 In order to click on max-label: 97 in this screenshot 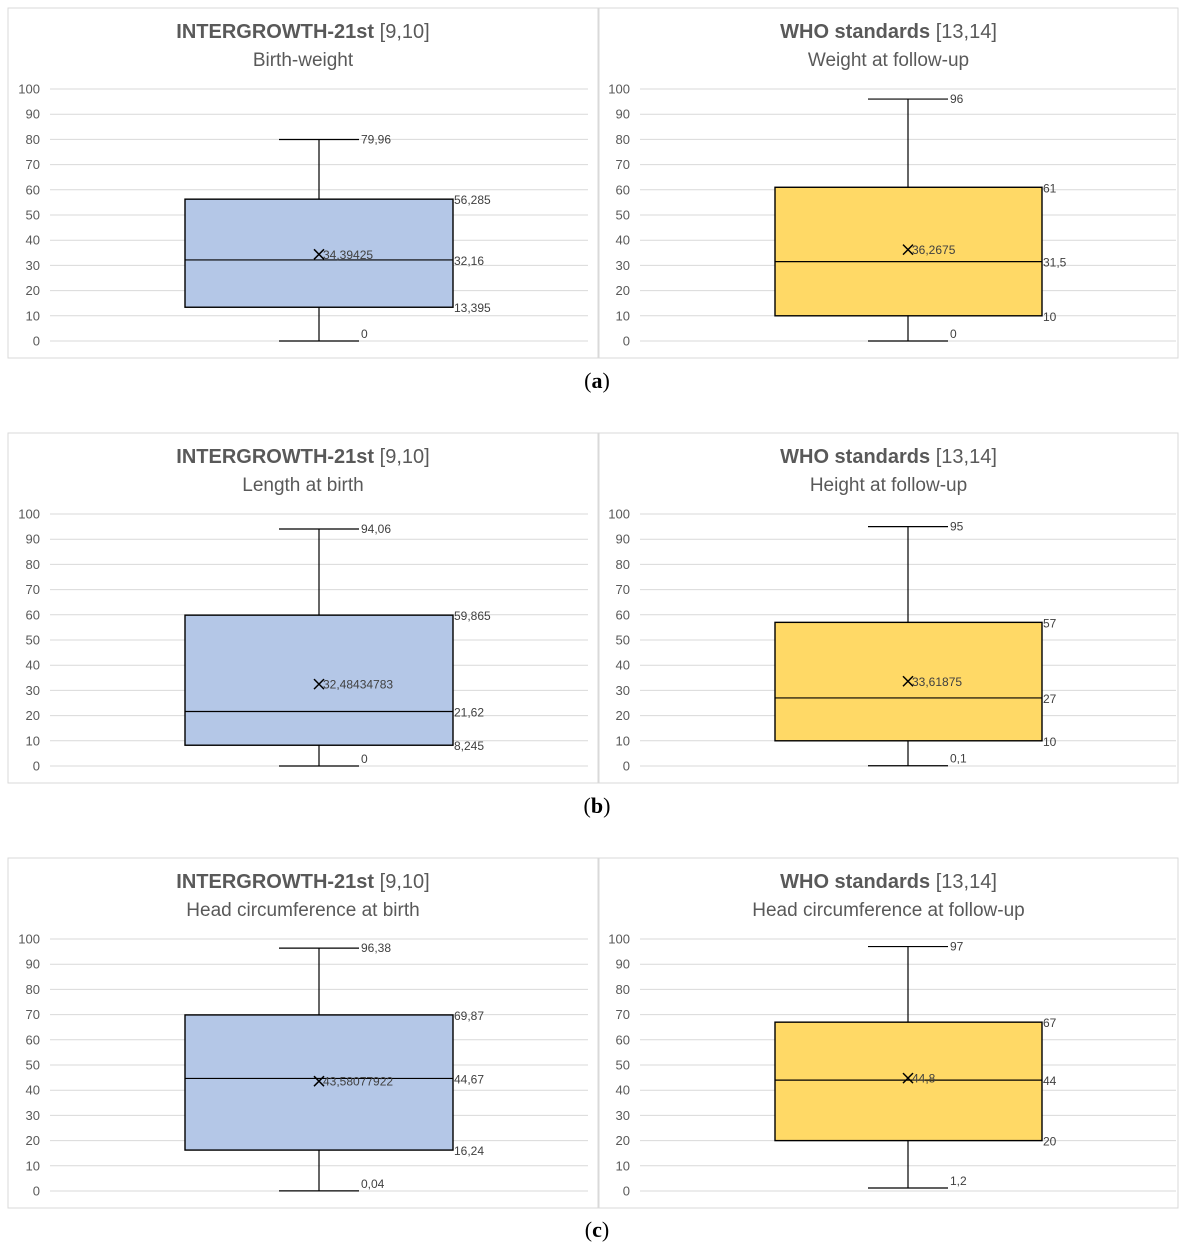, I will do `click(957, 947)`.